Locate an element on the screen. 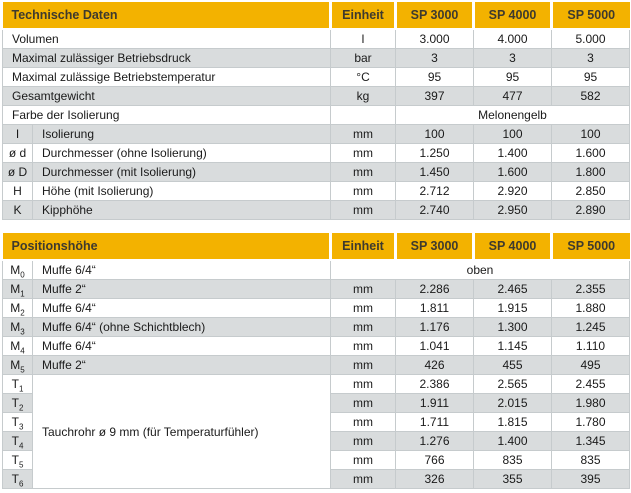 The width and height of the screenshot is (631, 493). label-subscript: 1 is located at coordinates (21, 389).